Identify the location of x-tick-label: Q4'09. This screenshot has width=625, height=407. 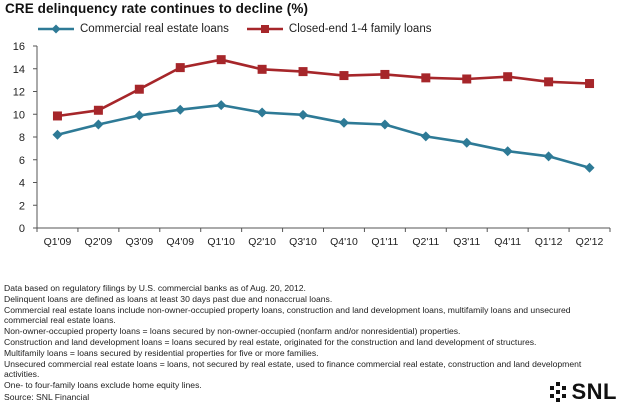
(180, 242).